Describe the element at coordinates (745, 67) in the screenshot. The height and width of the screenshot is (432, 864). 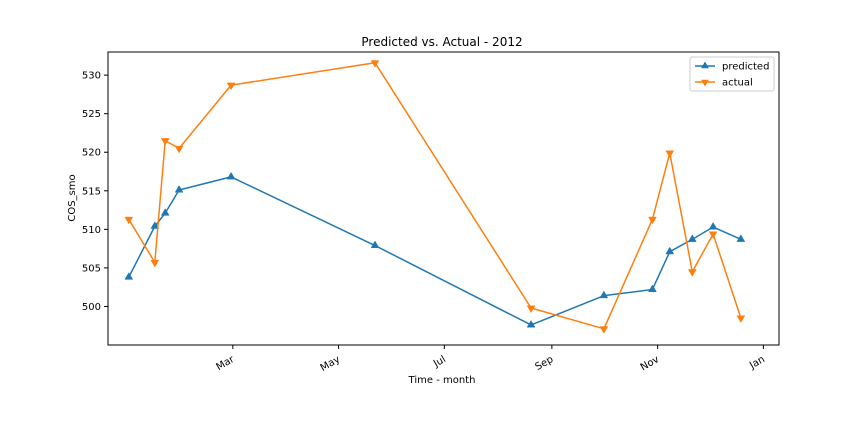
I see `legend-label: predicted` at that location.